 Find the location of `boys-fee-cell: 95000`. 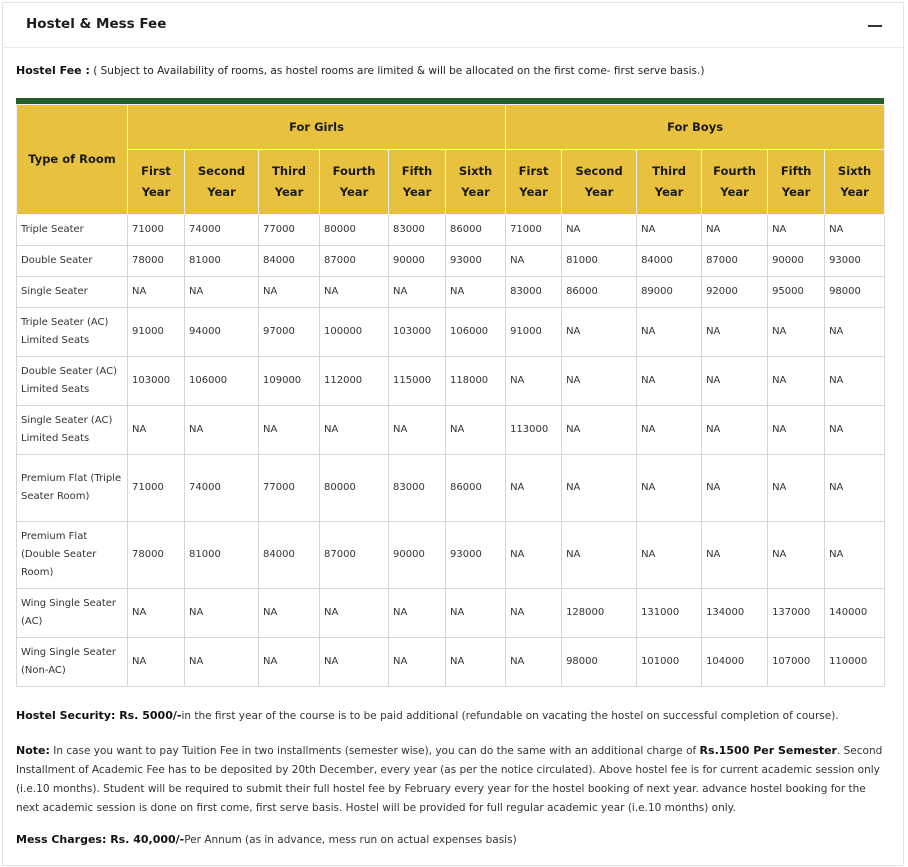

boys-fee-cell: 95000 is located at coordinates (796, 292).